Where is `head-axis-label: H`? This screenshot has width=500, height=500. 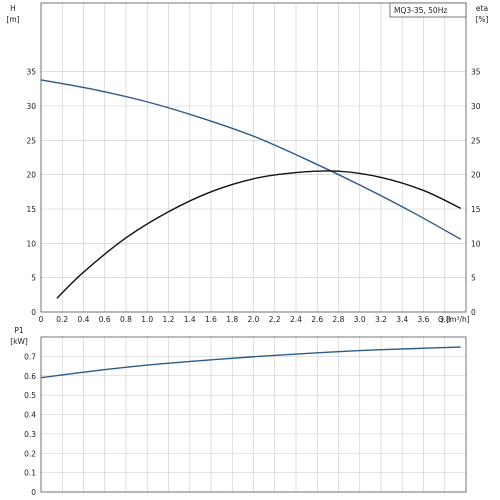 head-axis-label: H is located at coordinates (13, 8).